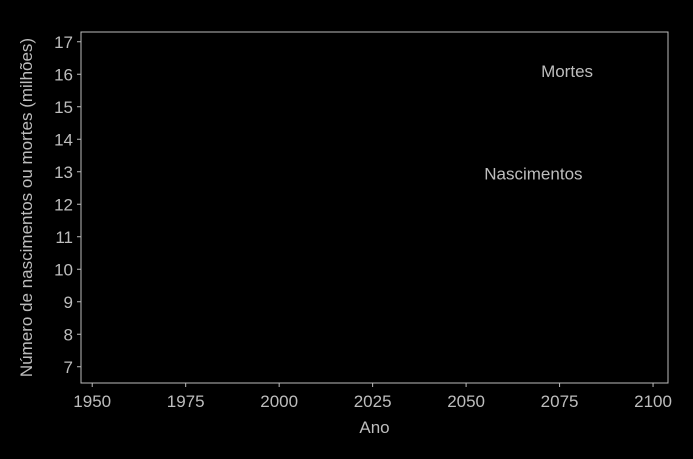 The width and height of the screenshot is (693, 459). What do you see at coordinates (538, 122) in the screenshot?
I see `series-layer: Mortes Nascimentos` at bounding box center [538, 122].